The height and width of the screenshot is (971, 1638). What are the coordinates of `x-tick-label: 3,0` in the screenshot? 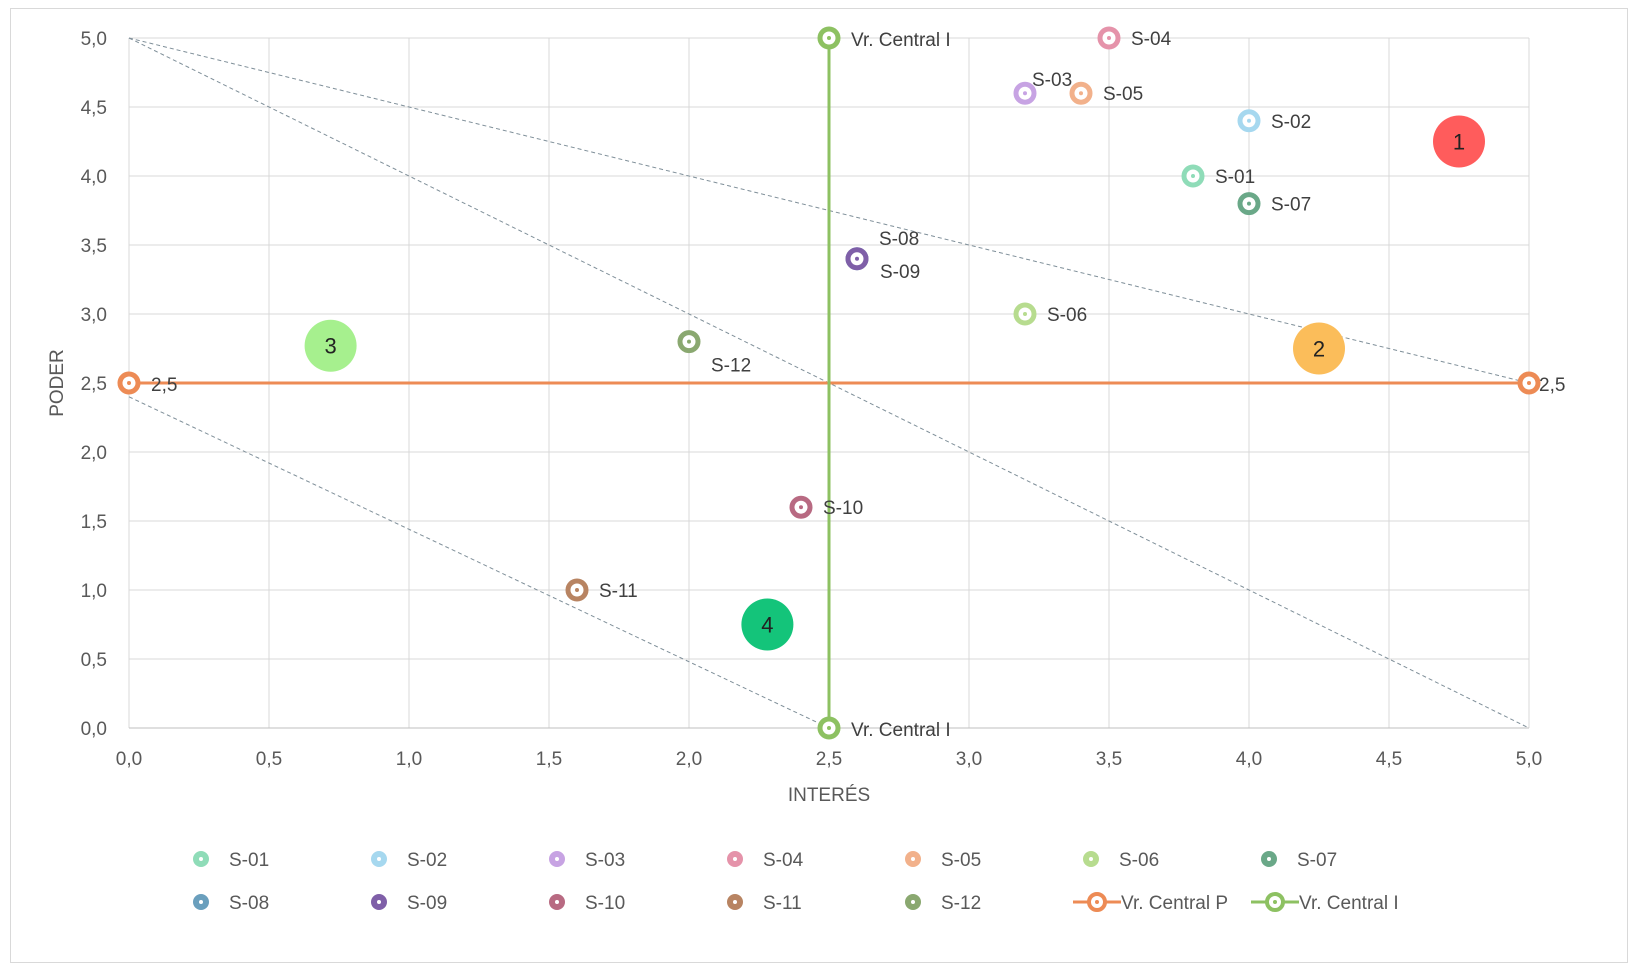 It's located at (969, 759).